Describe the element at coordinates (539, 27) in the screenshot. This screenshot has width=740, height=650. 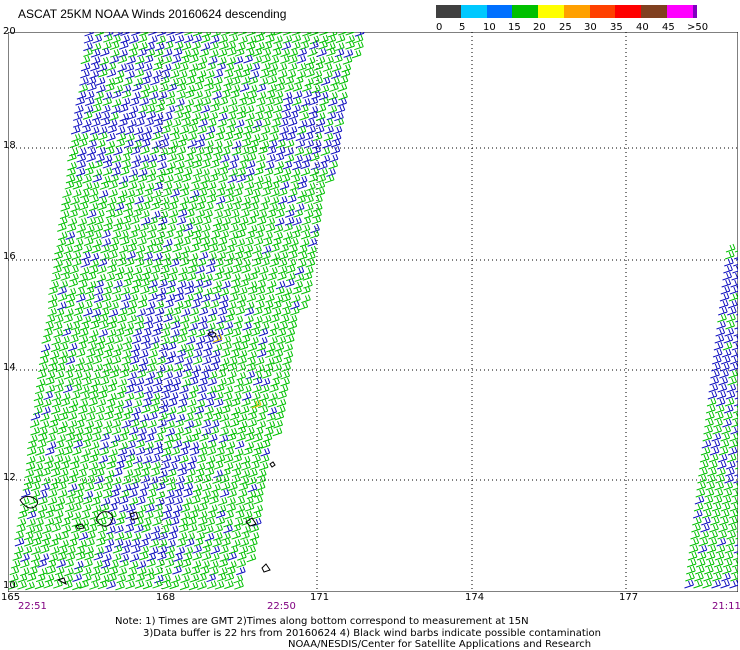
I see `legend-label-20: 20` at that location.